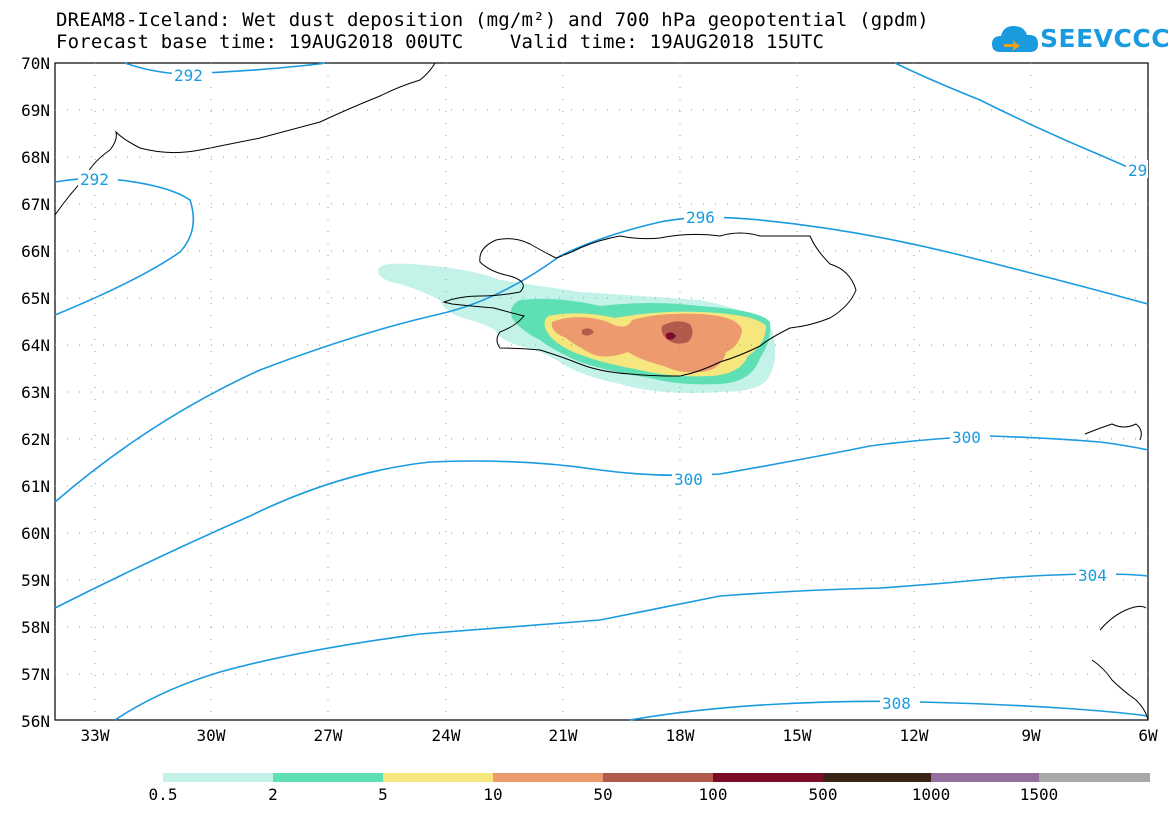 Image resolution: width=1175 pixels, height=815 pixels. Describe the element at coordinates (273, 794) in the screenshot. I see `legend-label: 2` at that location.